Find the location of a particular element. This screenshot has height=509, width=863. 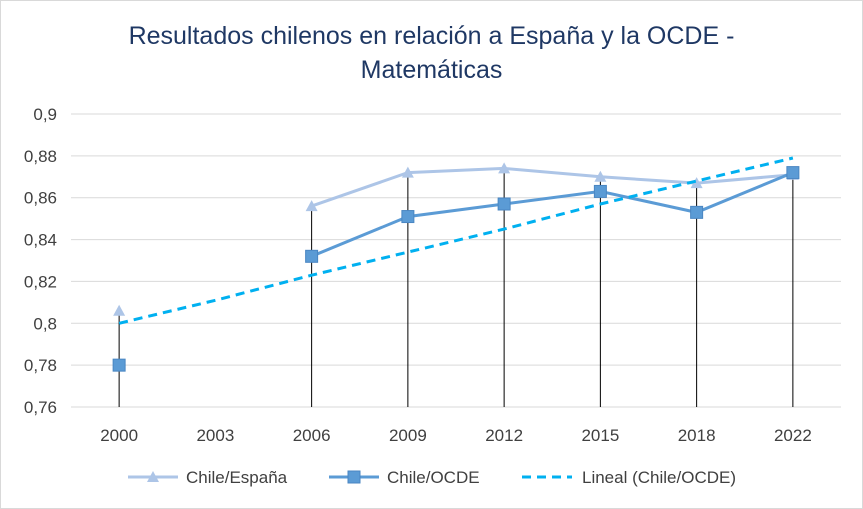

legend-label: Lineal (Chile/OCDE) is located at coordinates (659, 477).